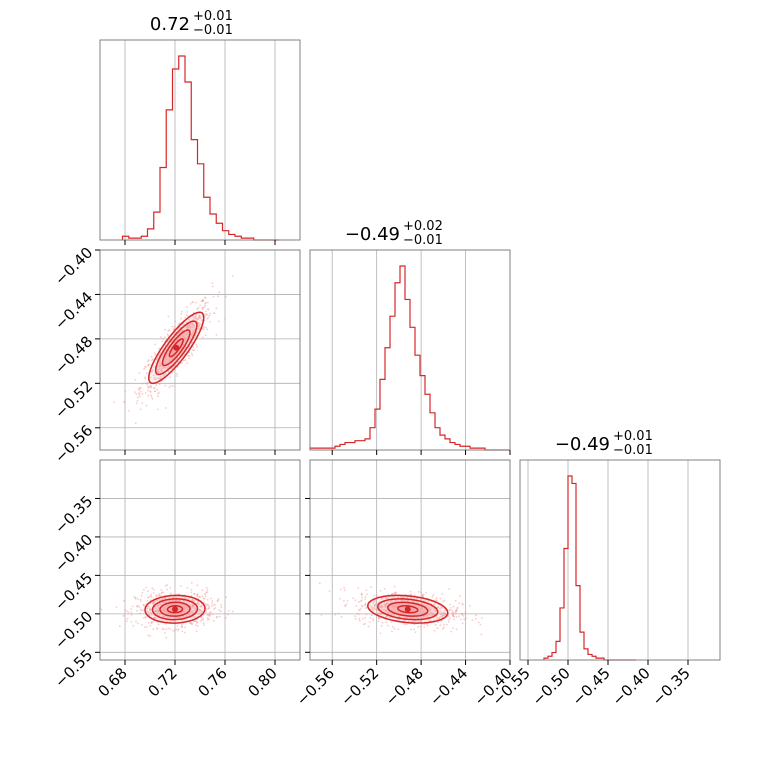  I want to click on hist-2-xtick-label-1: −0.50, so click(551, 686).